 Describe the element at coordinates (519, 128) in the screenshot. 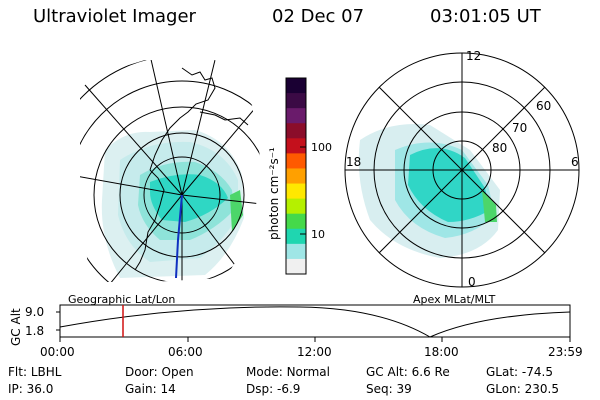

I see `mlat-70-label: 70` at that location.